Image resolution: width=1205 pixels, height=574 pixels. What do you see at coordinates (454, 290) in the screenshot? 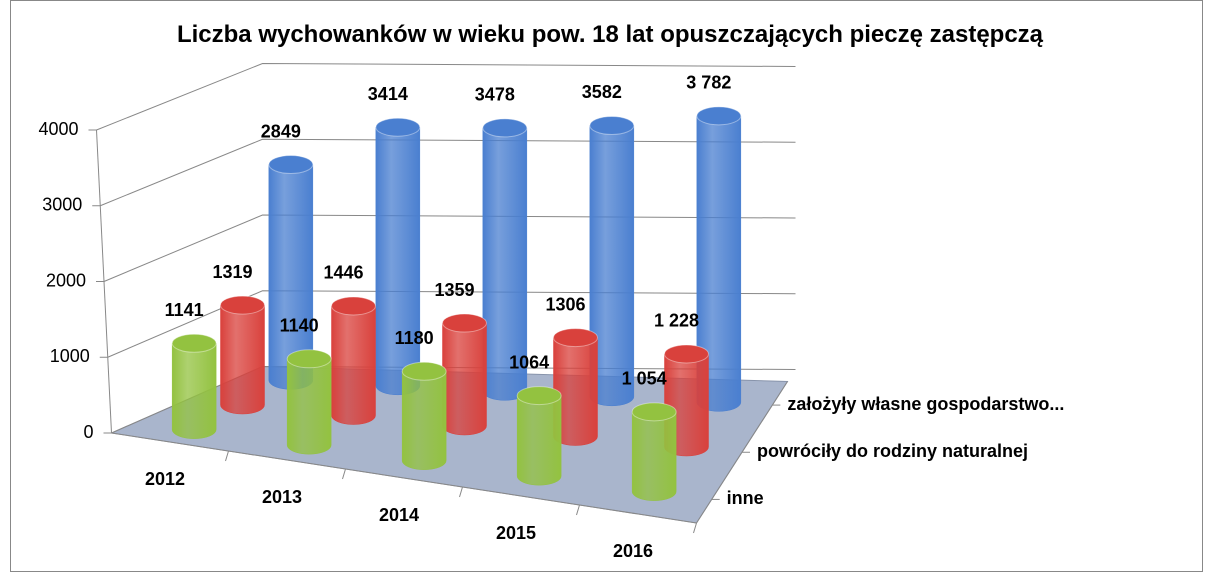
I see `value-label: 1359` at bounding box center [454, 290].